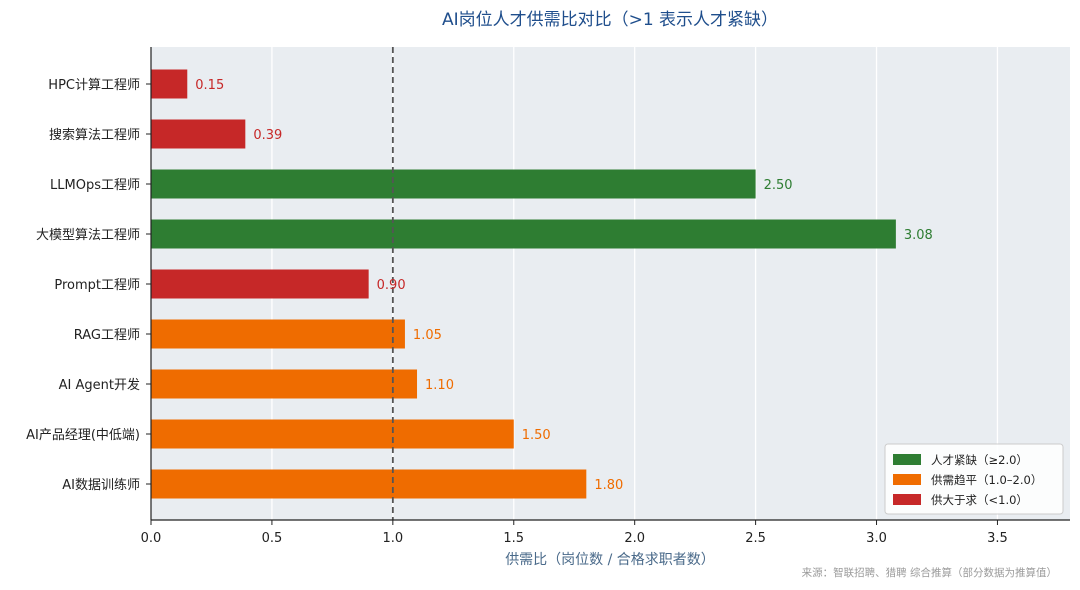 The image size is (1080, 590). I want to click on bar-value-label: 2.50, so click(778, 185).